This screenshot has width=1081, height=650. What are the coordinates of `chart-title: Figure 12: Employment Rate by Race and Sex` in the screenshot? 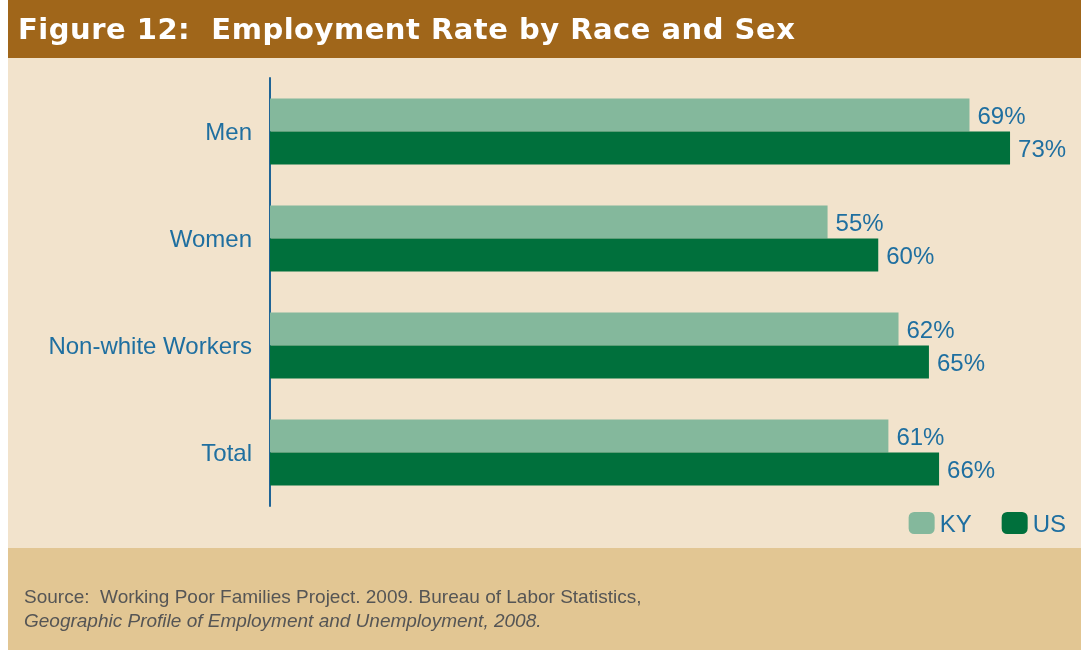 It's located at (544, 29).